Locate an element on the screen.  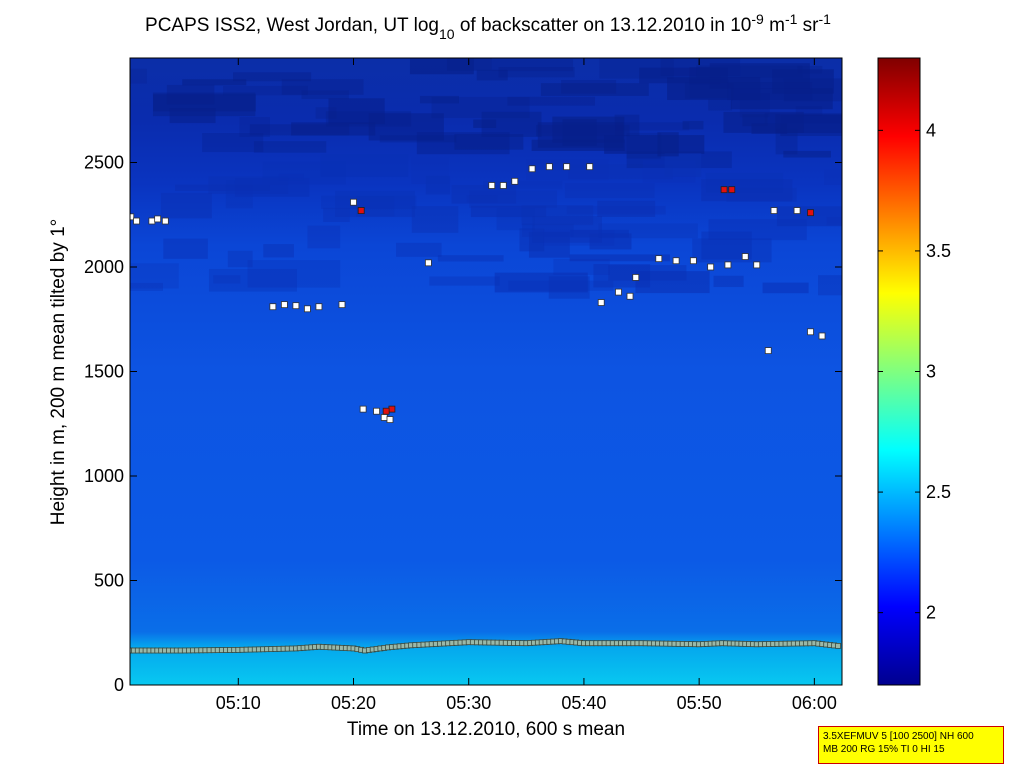
colorbar-tick-label: 3.5 is located at coordinates (938, 251).